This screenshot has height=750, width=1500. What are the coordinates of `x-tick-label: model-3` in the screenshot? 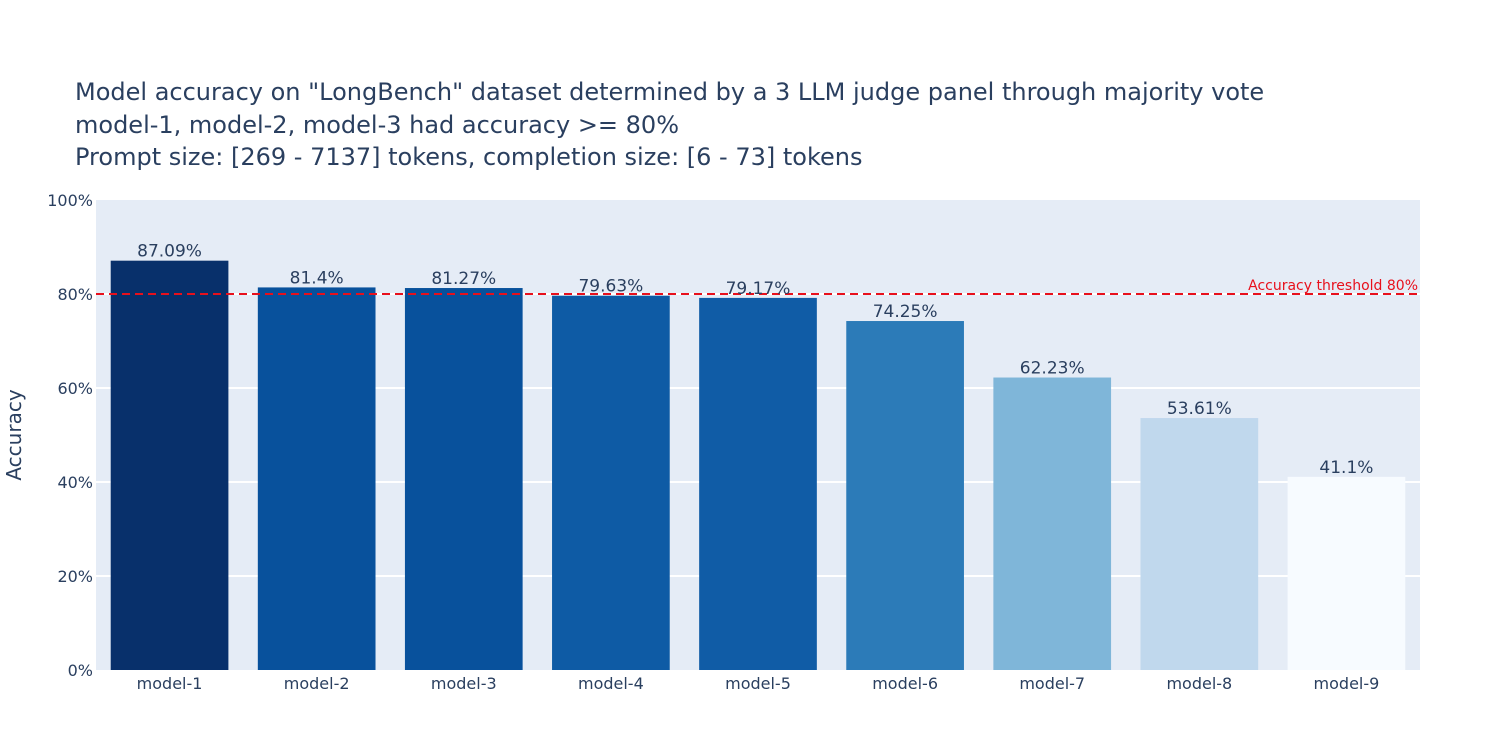 It's located at (464, 683).